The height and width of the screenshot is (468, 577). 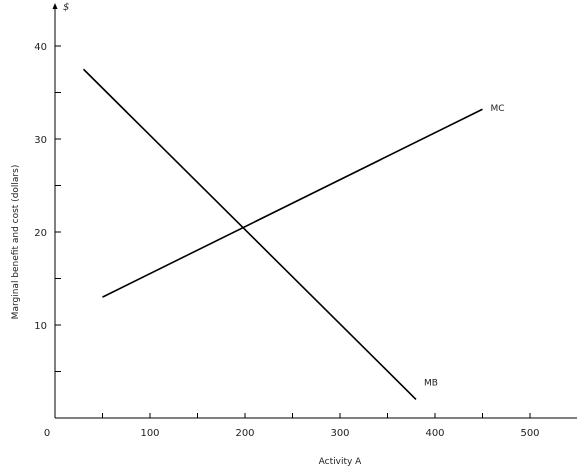 I want to click on series-label-mc: MC, so click(x=498, y=109).